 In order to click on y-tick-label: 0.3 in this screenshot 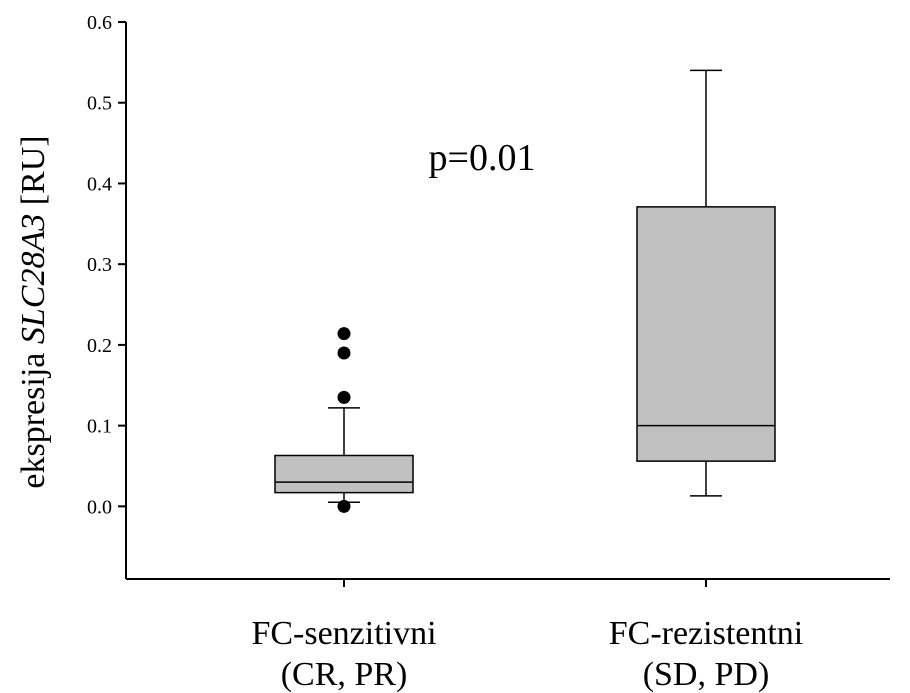, I will do `click(99, 265)`.